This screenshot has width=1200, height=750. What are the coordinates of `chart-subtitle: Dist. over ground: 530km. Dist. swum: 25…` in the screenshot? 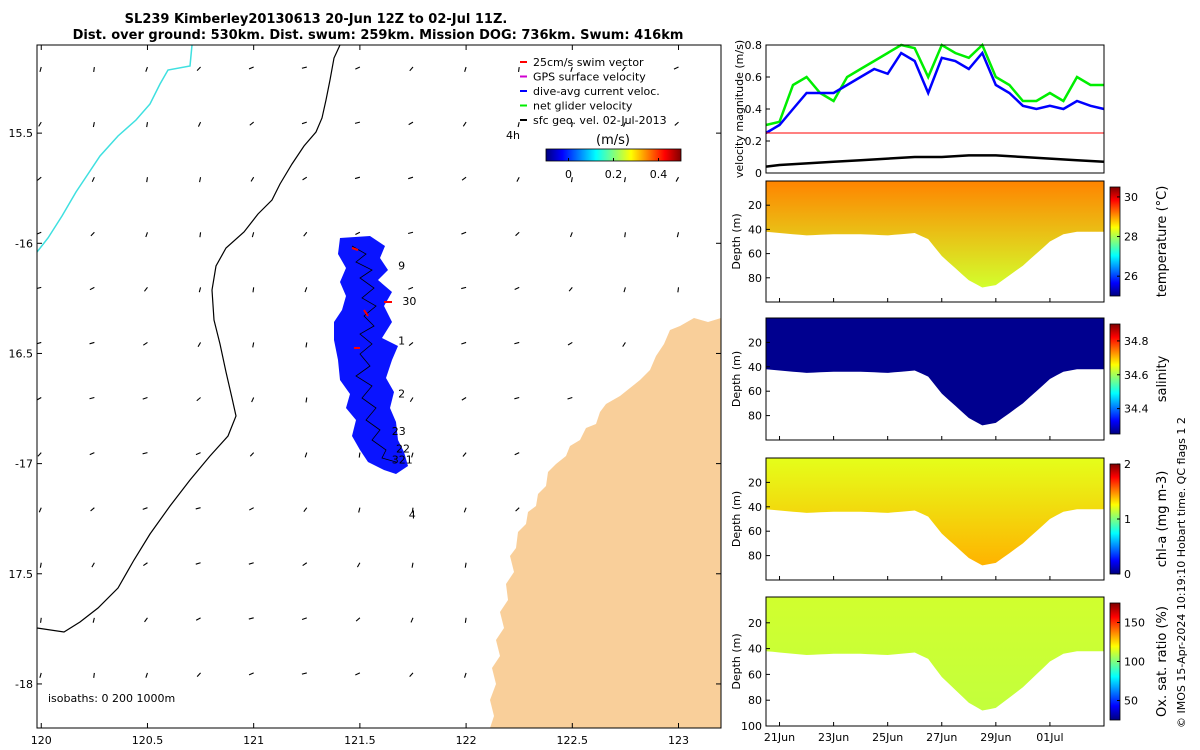 It's located at (378, 35).